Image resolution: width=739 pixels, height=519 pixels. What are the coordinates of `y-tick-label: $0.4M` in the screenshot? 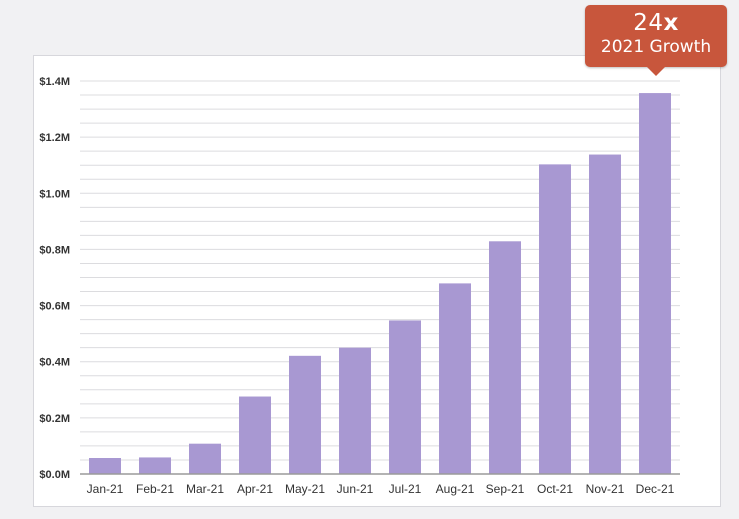 It's located at (54, 363).